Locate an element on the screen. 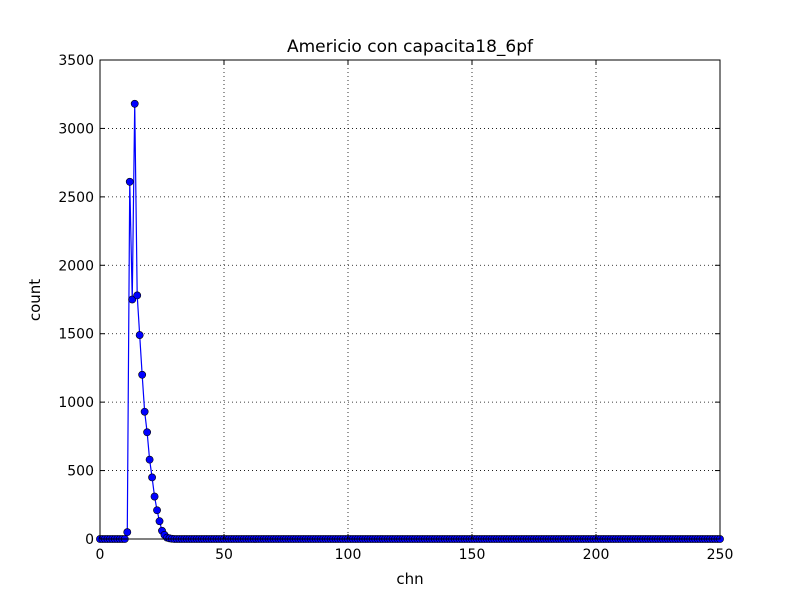  x-axis-label: chn is located at coordinates (409, 579).